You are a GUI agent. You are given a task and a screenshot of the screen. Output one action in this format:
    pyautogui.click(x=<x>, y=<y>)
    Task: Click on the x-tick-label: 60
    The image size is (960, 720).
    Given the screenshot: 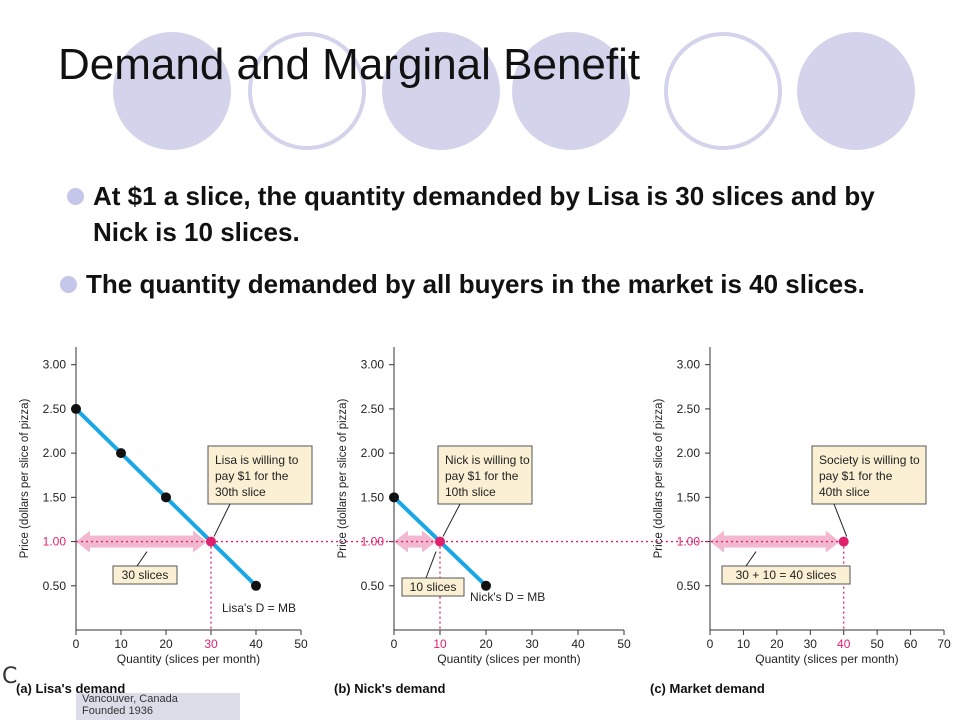 What is the action you would take?
    pyautogui.click(x=911, y=644)
    